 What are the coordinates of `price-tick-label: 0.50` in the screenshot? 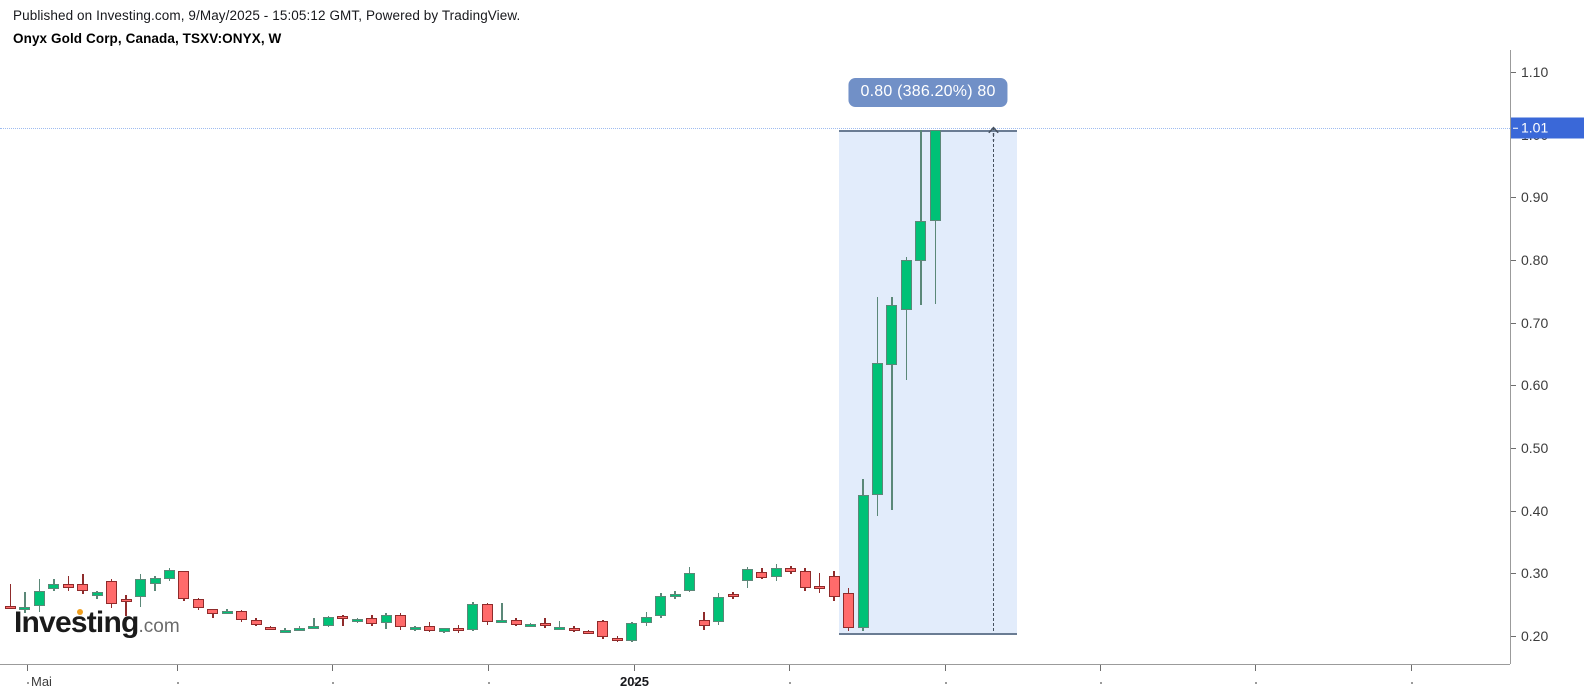 It's located at (1535, 447).